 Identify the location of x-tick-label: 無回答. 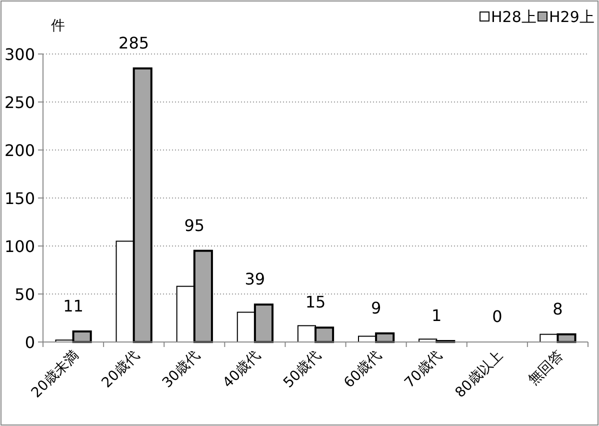
(546, 368).